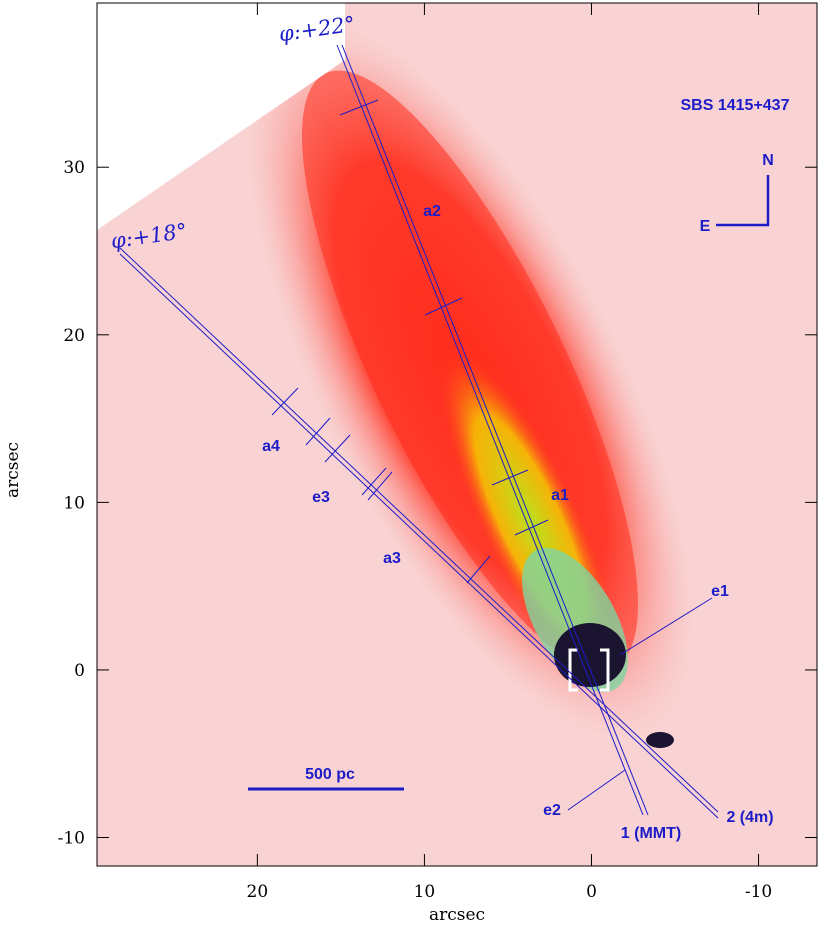 Image resolution: width=823 pixels, height=937 pixels. Describe the element at coordinates (271, 446) in the screenshot. I see `annotation: a4` at that location.